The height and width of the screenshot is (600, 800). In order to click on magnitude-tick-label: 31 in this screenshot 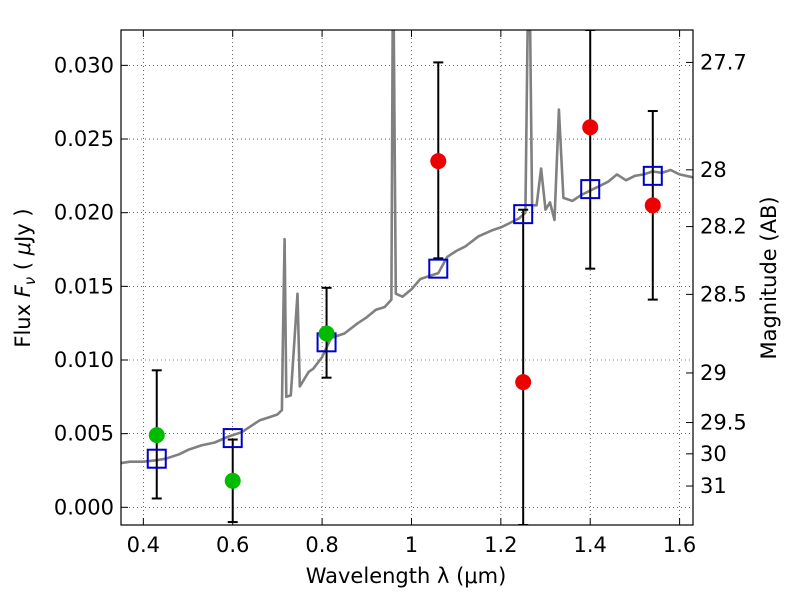, I will do `click(713, 486)`.